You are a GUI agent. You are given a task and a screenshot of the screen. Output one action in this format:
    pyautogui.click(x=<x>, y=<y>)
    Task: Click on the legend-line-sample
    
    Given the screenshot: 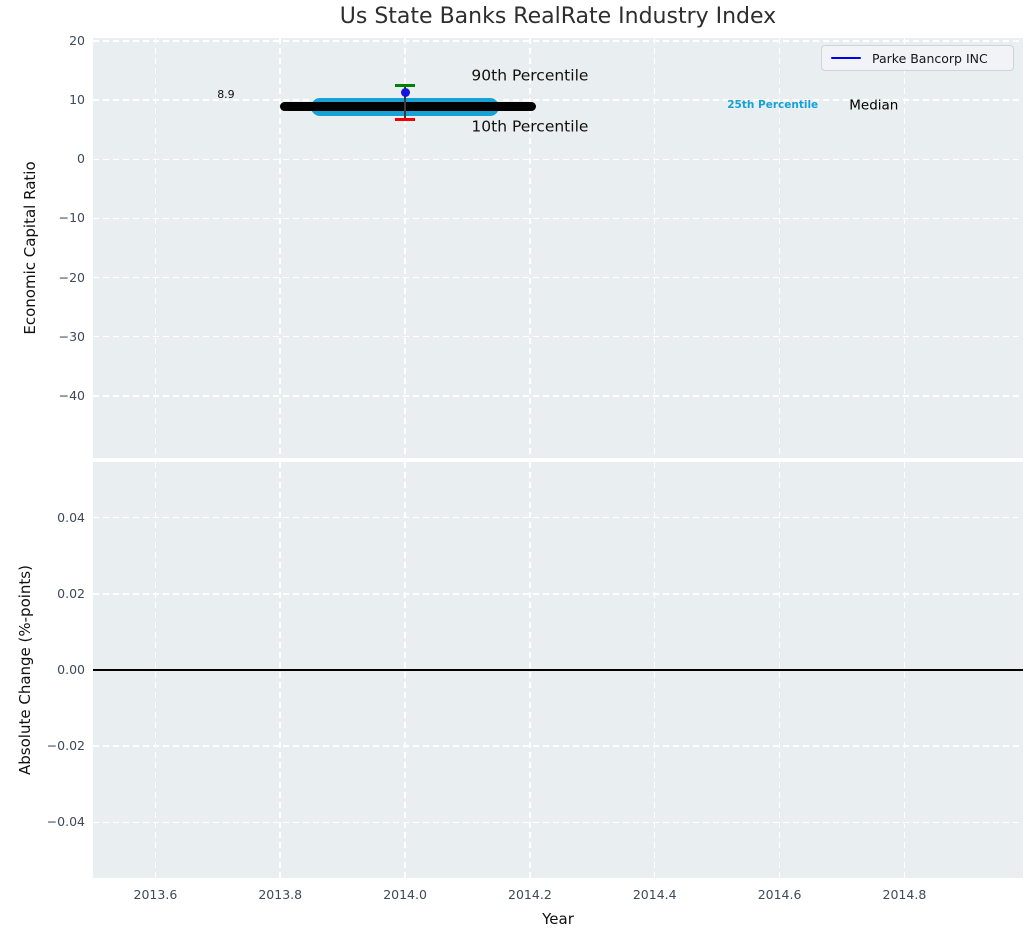 What is the action you would take?
    pyautogui.click(x=846, y=58)
    